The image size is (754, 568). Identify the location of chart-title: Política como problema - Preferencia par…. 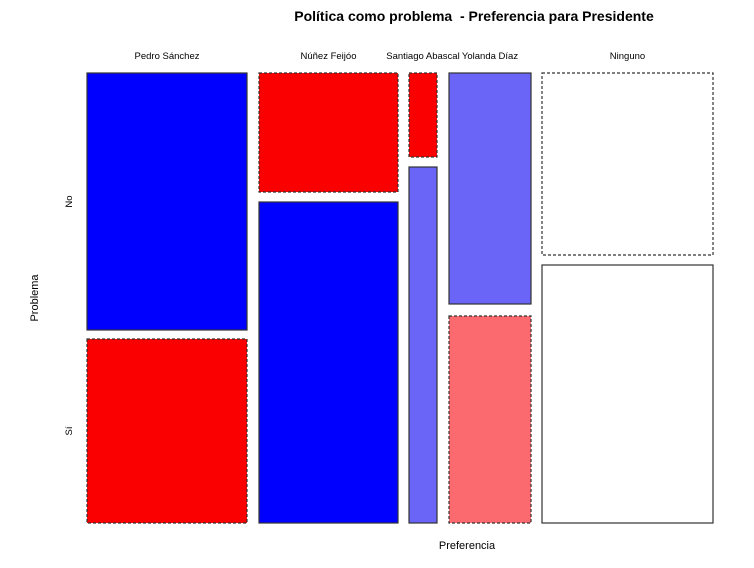
(474, 16).